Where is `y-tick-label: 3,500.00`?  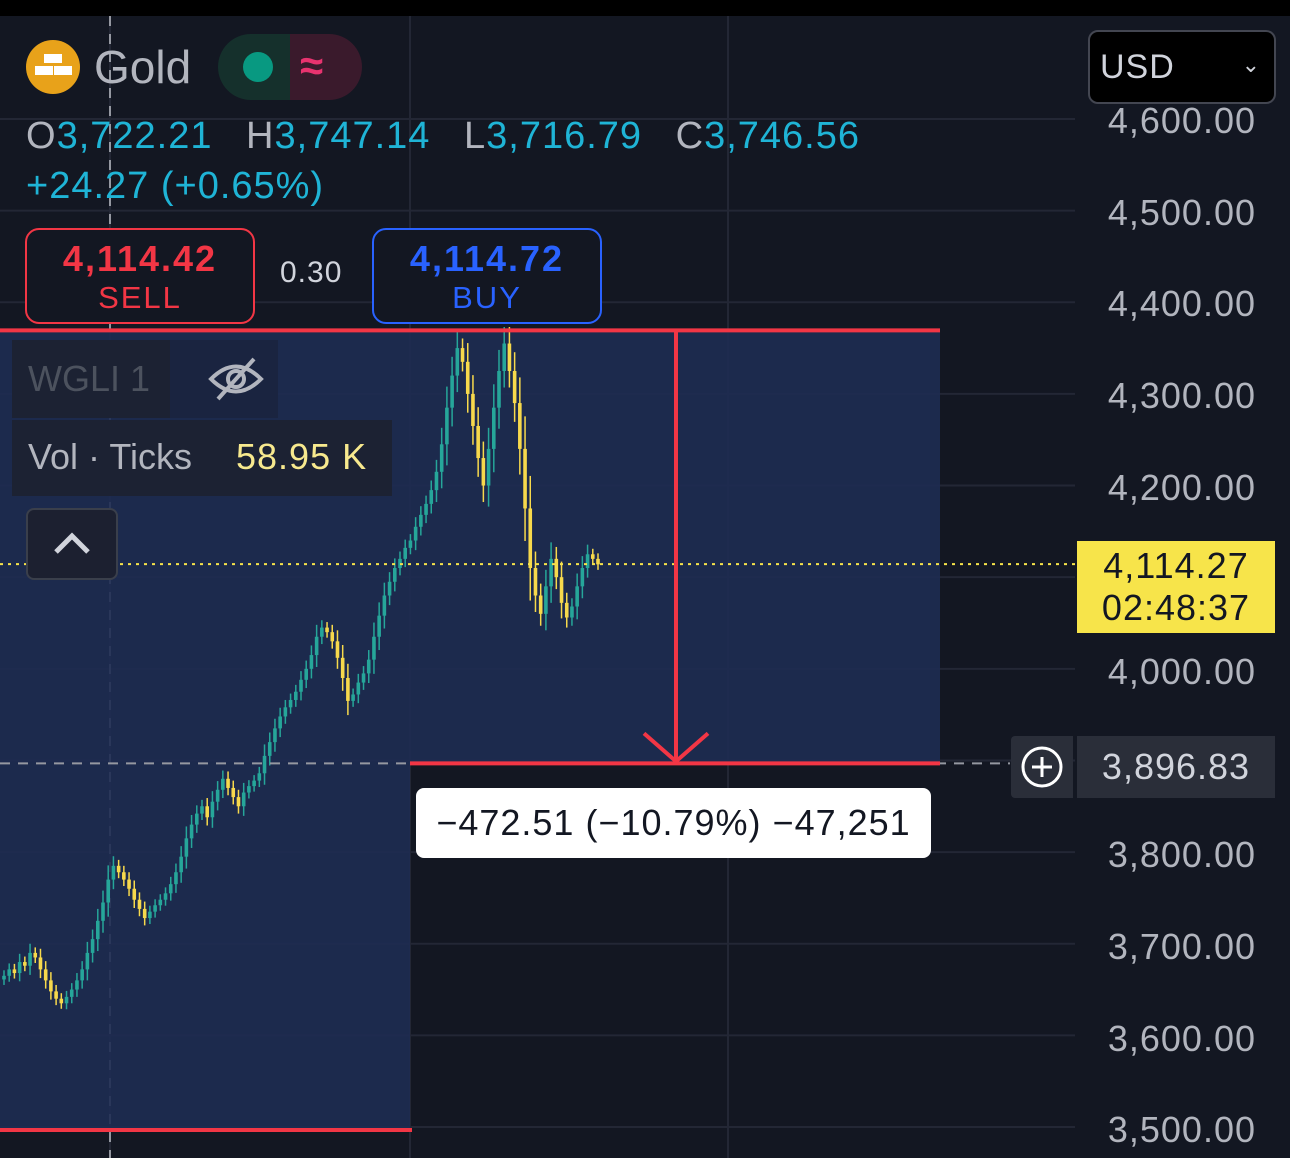
y-tick-label: 3,500.00 is located at coordinates (1181, 1129).